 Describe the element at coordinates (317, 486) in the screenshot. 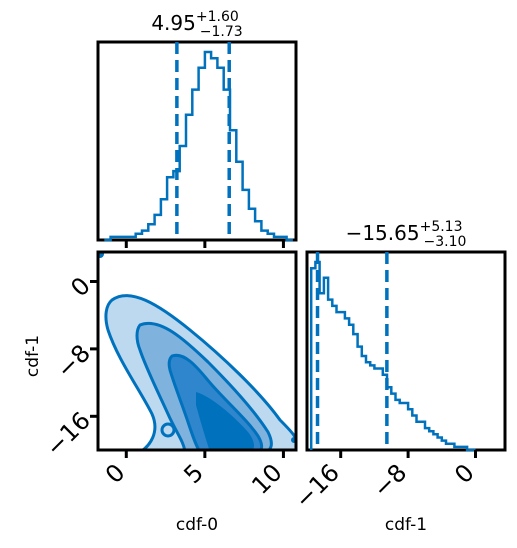

I see `xtick-label: −16` at that location.